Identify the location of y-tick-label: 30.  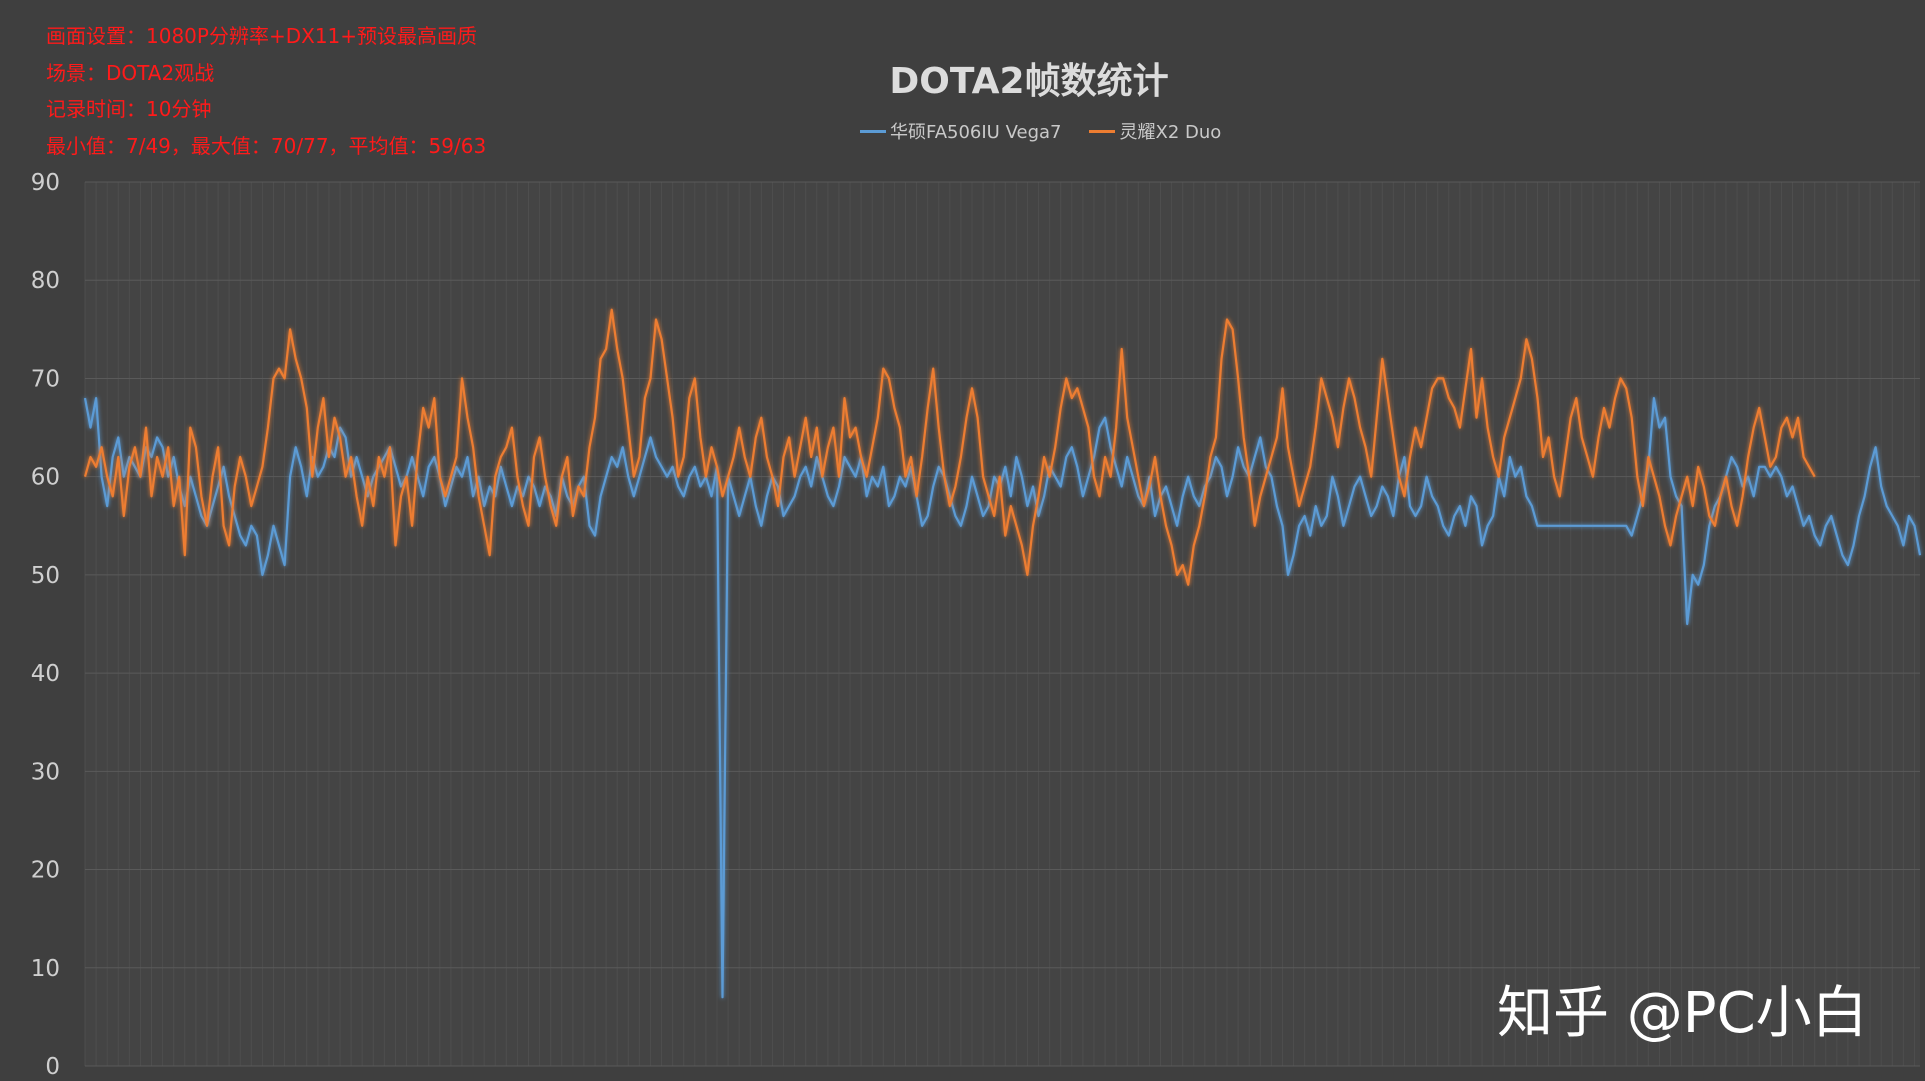
(45, 772).